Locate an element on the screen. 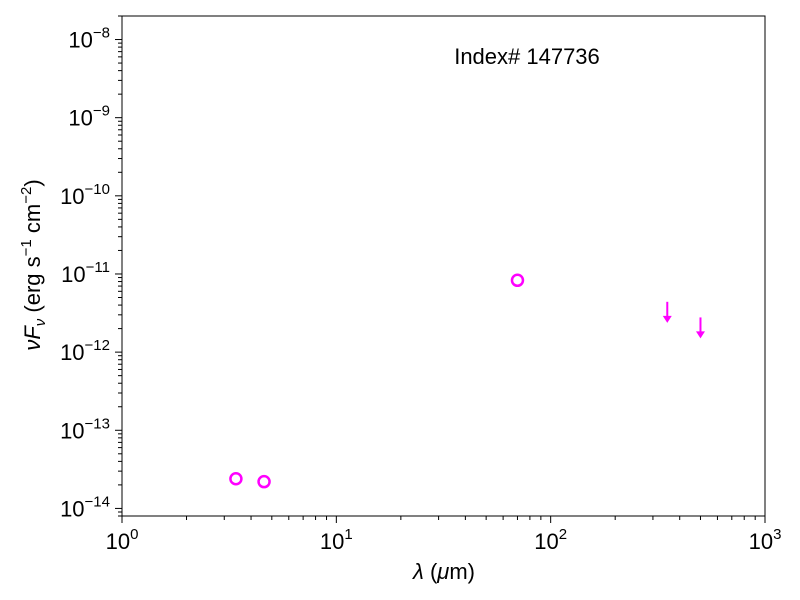 Image resolution: width=800 pixels, height=600 pixels. x-tick-label: 10³ is located at coordinates (765, 540).